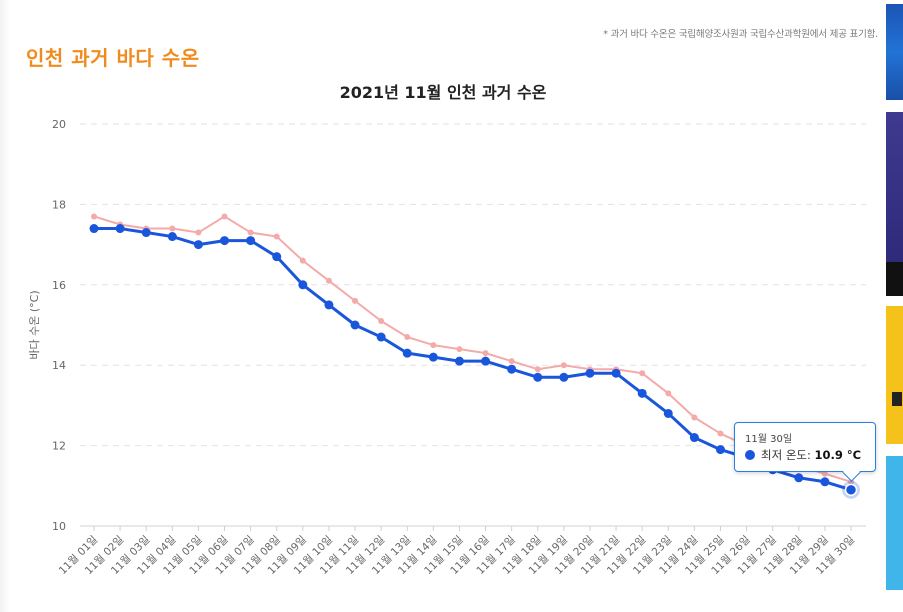 The width and height of the screenshot is (903, 612). Describe the element at coordinates (59, 204) in the screenshot. I see `y-tick-label: 18` at that location.